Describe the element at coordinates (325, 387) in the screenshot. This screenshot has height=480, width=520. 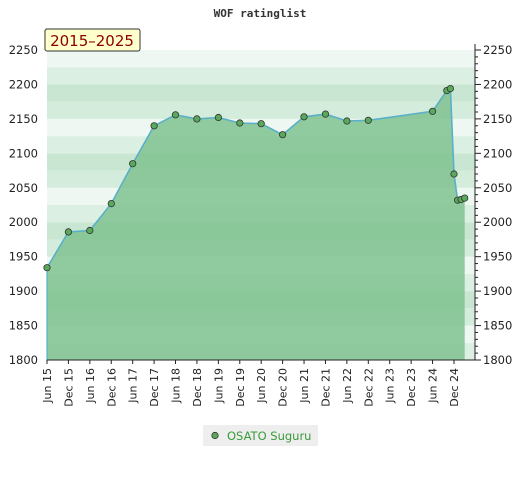
I see `x-tick-label: Dec 21` at that location.